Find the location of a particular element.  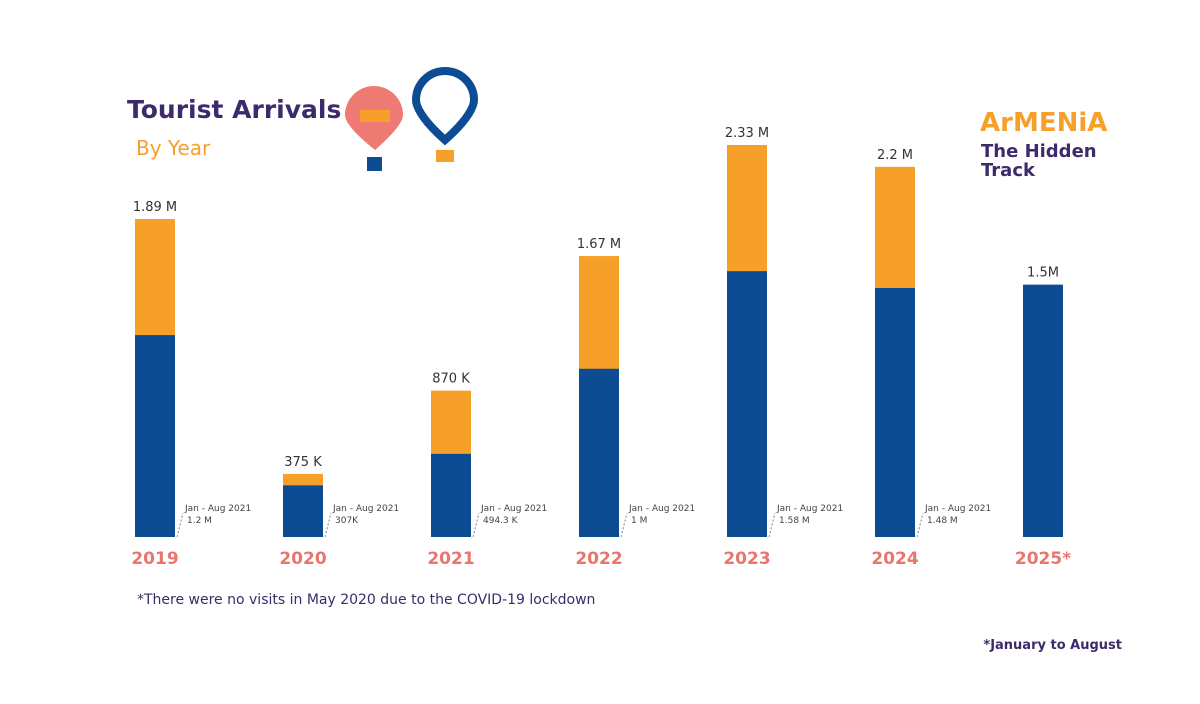

balloon-blue is located at coordinates (445, 114).